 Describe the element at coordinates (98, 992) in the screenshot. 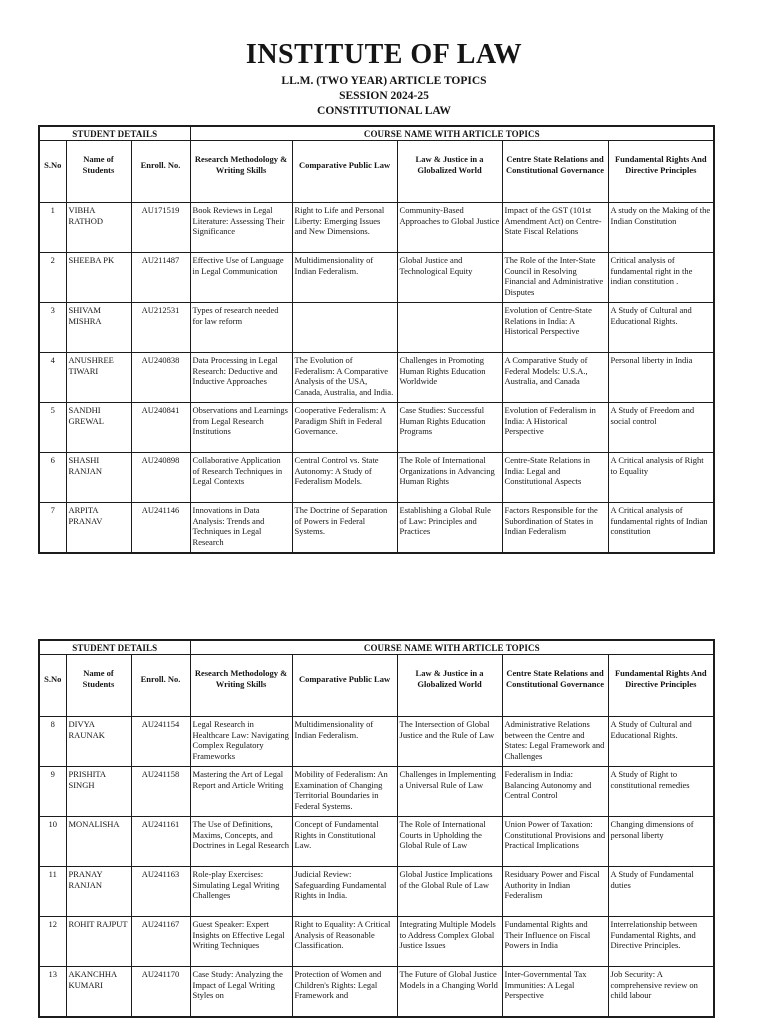

I see `cell-student-name: AKANCHHA KUMARI` at that location.